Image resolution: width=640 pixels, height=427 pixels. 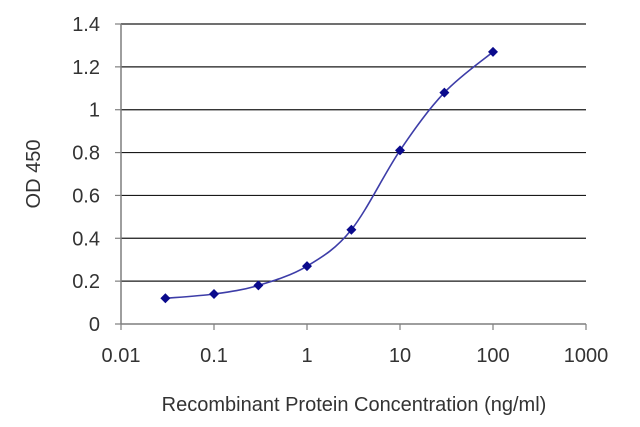 What do you see at coordinates (94, 325) in the screenshot?
I see `y-tick-label: 0` at bounding box center [94, 325].